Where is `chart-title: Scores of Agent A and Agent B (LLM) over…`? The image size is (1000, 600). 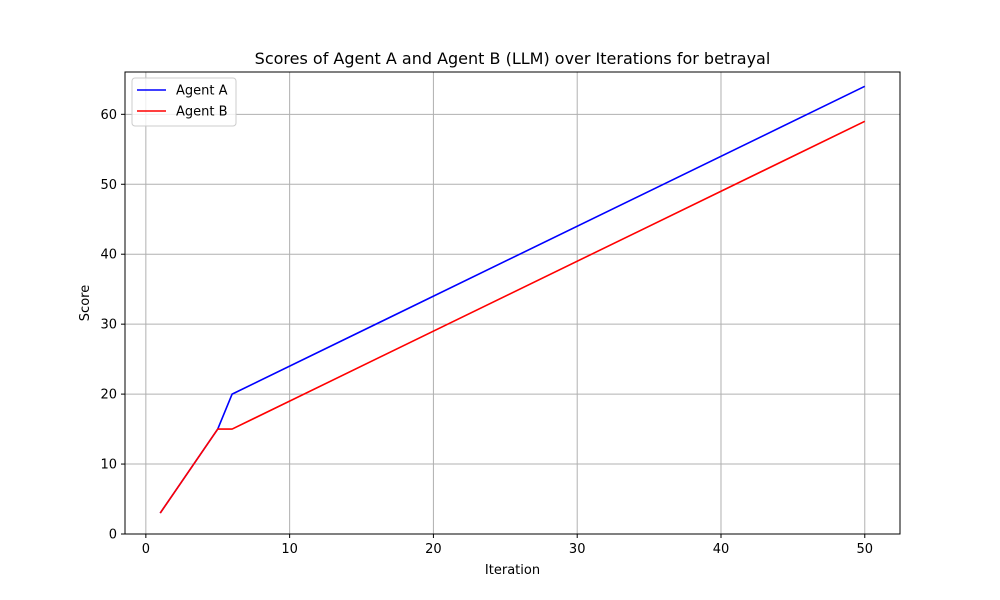 chart-title: Scores of Agent A and Agent B (LLM) over… is located at coordinates (513, 58).